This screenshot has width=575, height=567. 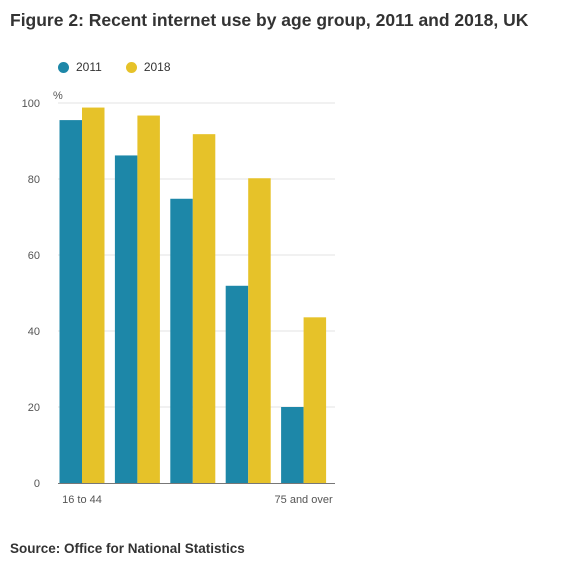 I want to click on y-tick-label: 80, so click(x=34, y=180).